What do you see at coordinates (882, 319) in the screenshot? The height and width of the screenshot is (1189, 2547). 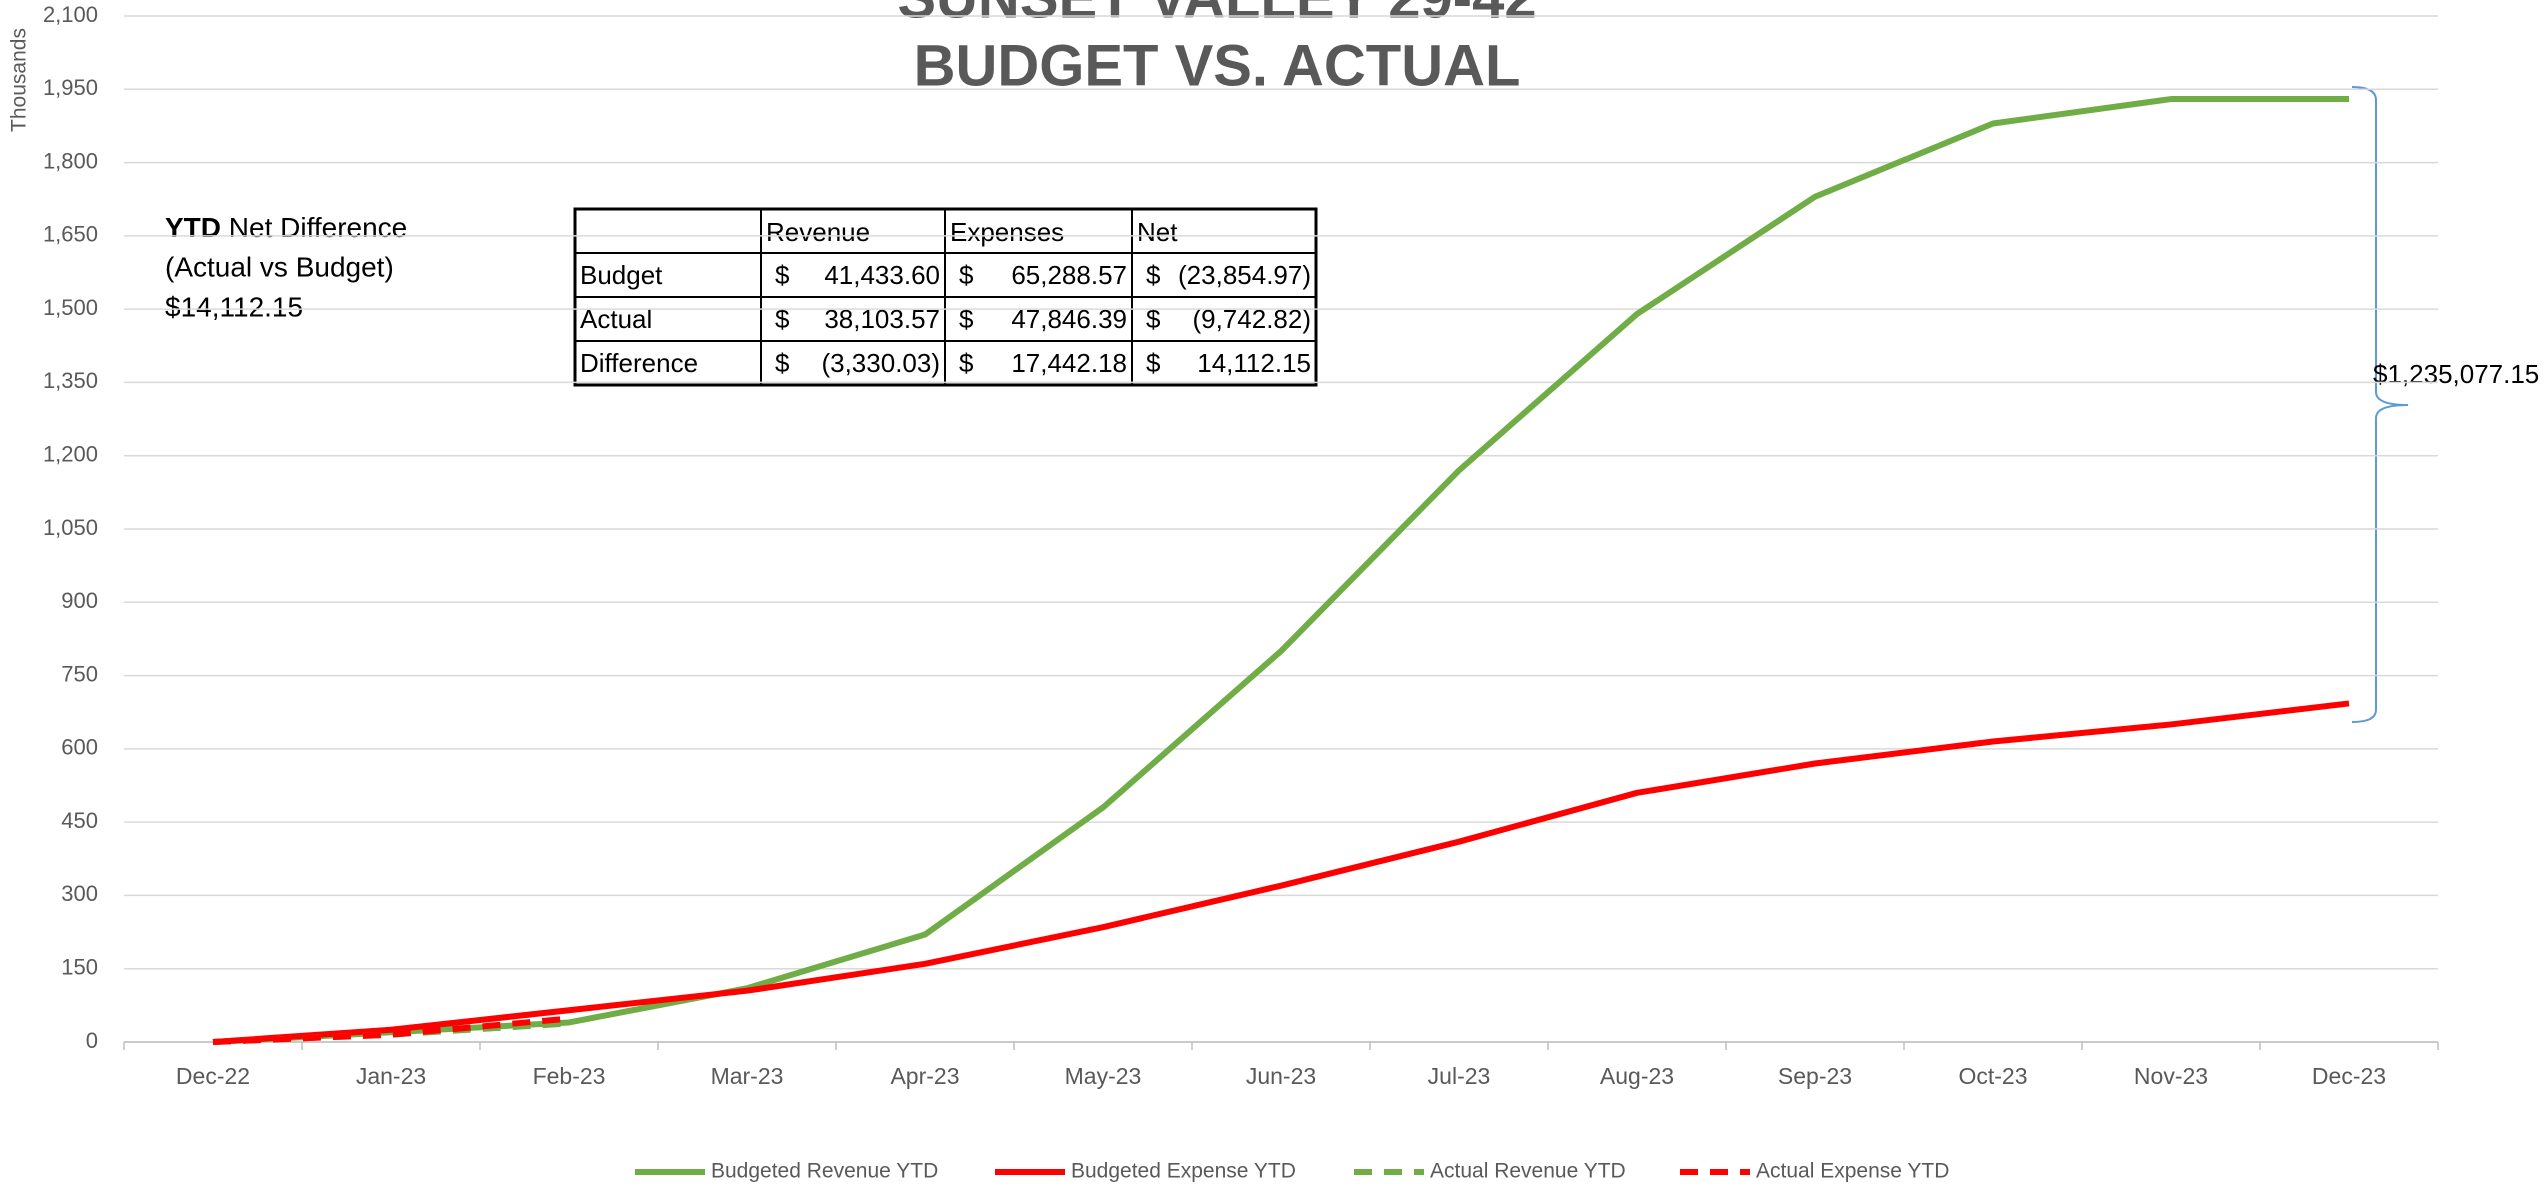 I see `table-amount: 38,103.57` at bounding box center [882, 319].